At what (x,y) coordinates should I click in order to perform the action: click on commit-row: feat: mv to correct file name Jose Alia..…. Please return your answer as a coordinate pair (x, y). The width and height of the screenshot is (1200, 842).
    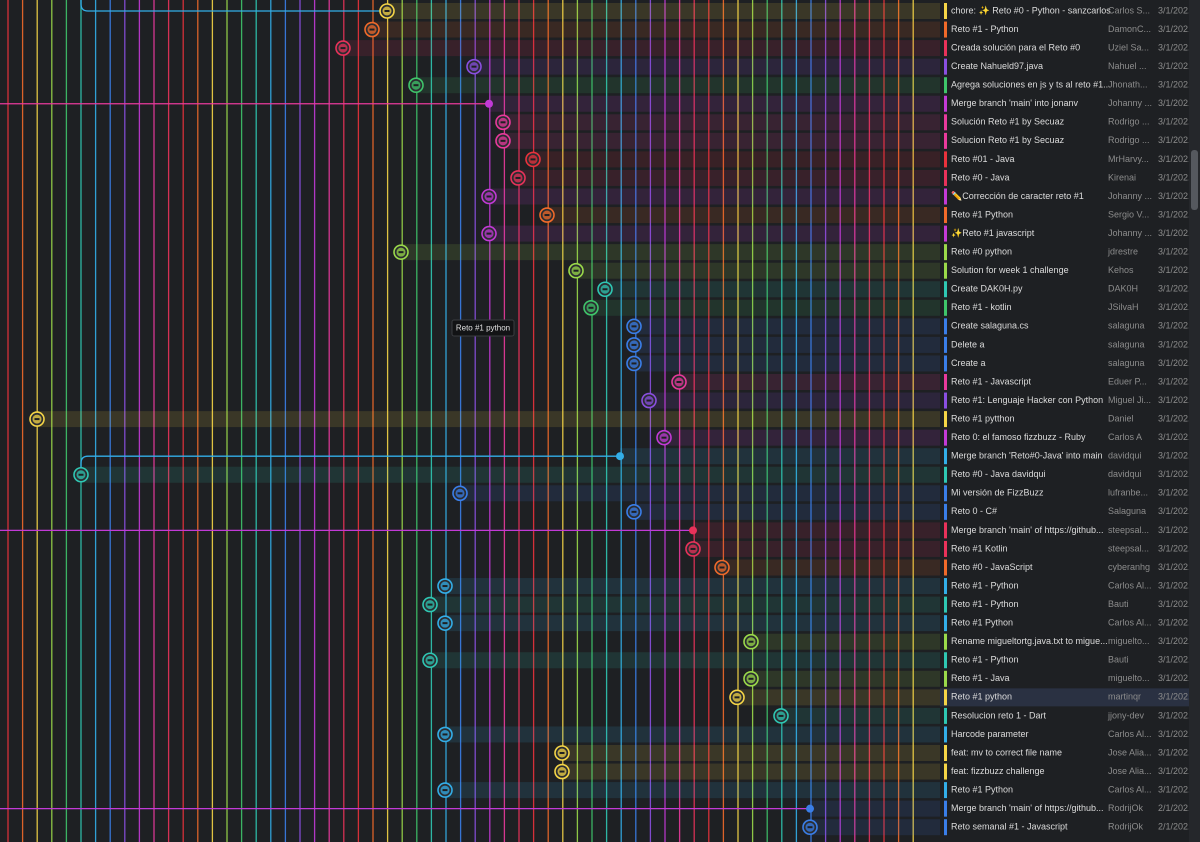
    Looking at the image, I should click on (879, 753).